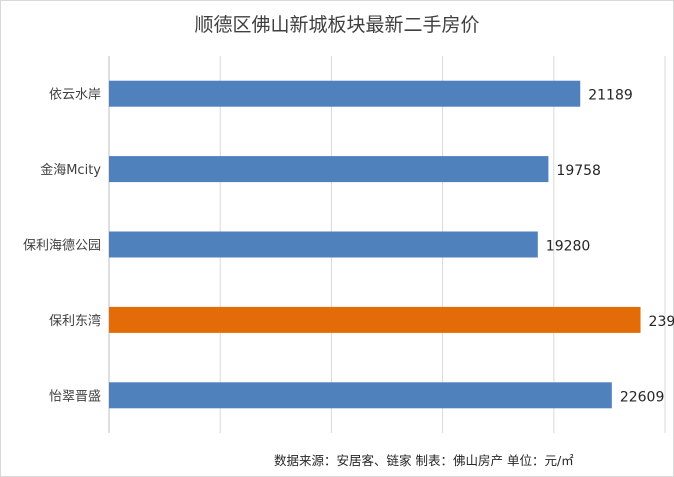  Describe the element at coordinates (62, 246) in the screenshot. I see `category-label: 保利海德公园` at that location.